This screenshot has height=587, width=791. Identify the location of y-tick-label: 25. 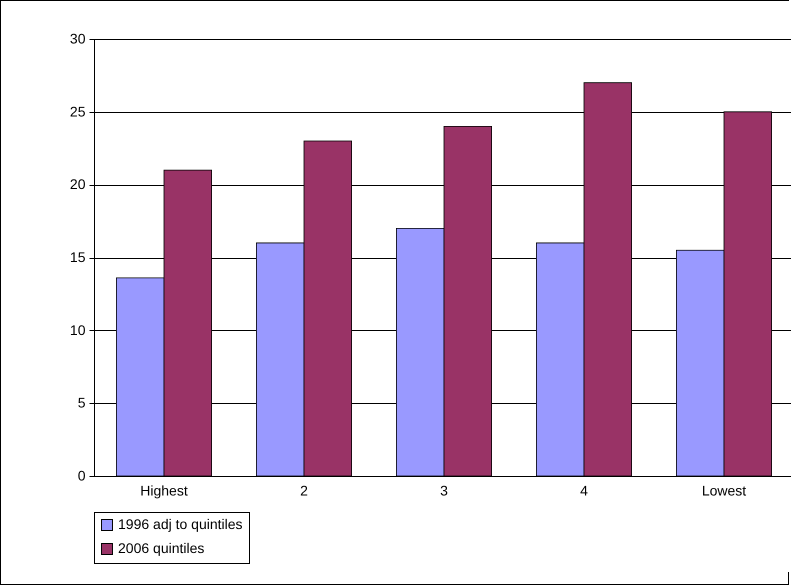
(78, 111).